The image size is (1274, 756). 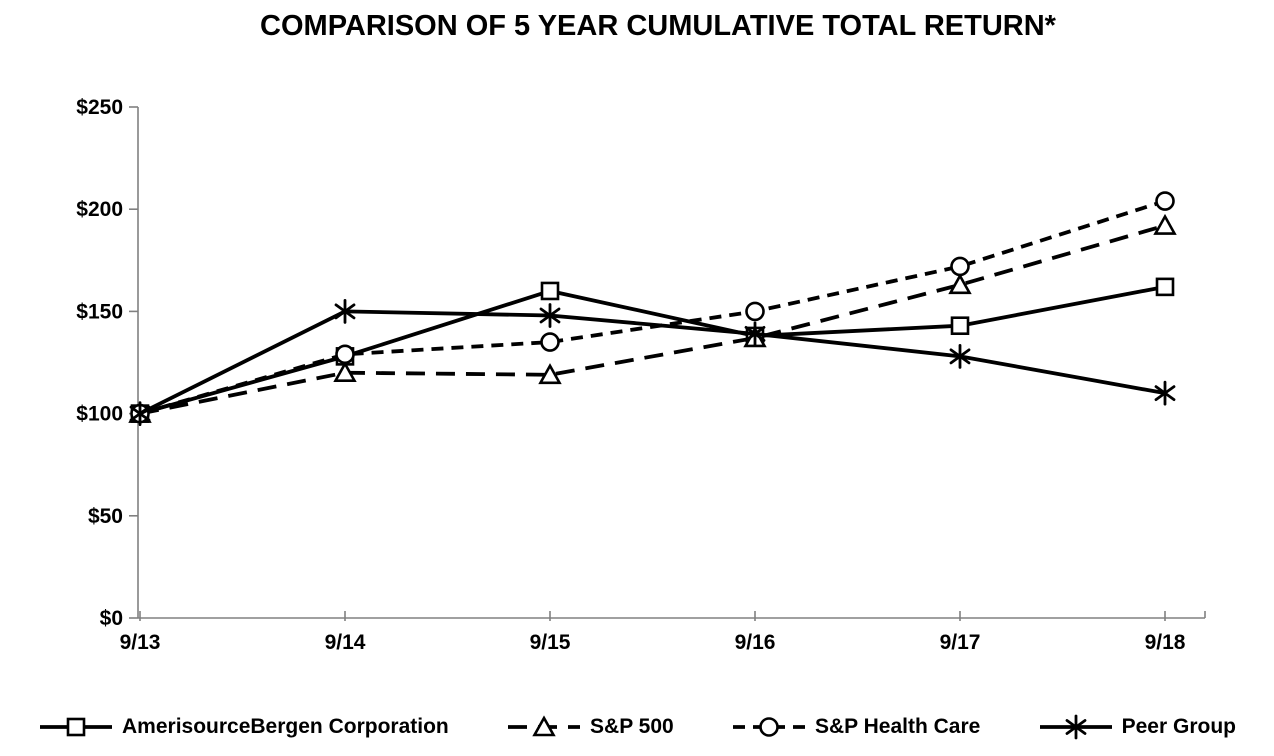 I want to click on y-axis-tick-label: $0, so click(x=111, y=618).